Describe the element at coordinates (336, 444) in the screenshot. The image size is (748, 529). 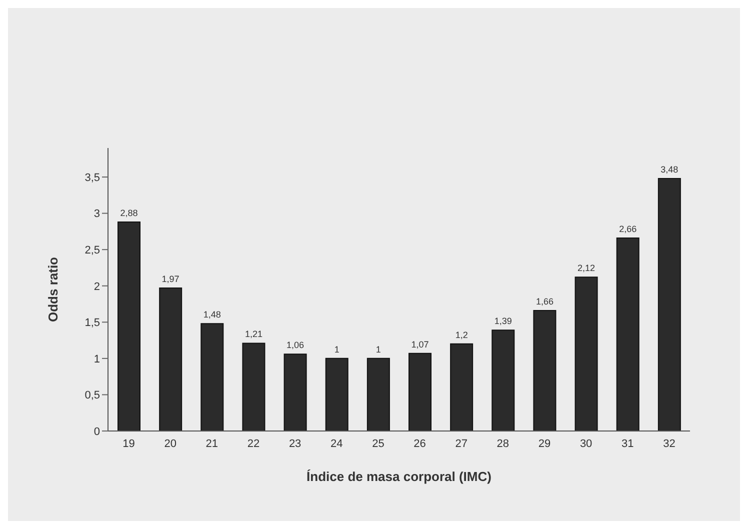
I see `x-tick-label: 24` at that location.